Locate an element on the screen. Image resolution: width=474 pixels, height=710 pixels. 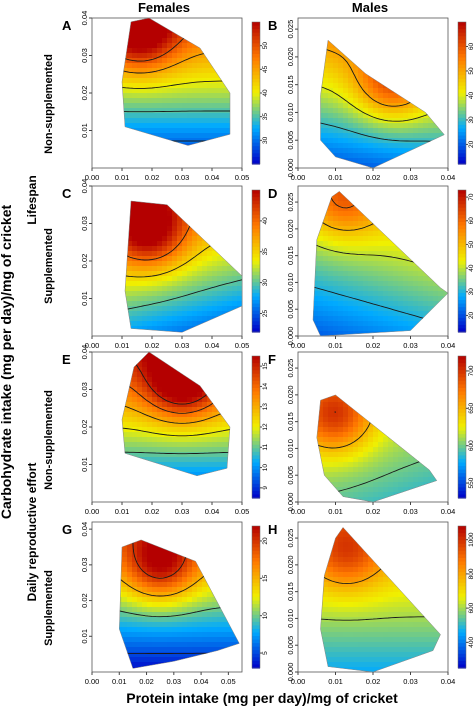
y-tick-label: 0.04 is located at coordinates (84, 18).